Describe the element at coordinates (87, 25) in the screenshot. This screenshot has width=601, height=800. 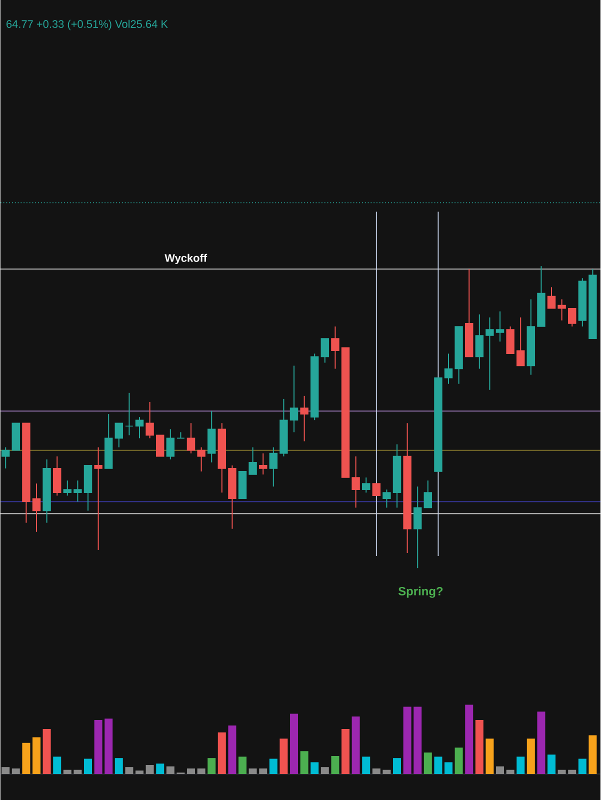
I see `chart-title: 64.77 +0.33 (+0.51%) Vol25.64 K` at that location.